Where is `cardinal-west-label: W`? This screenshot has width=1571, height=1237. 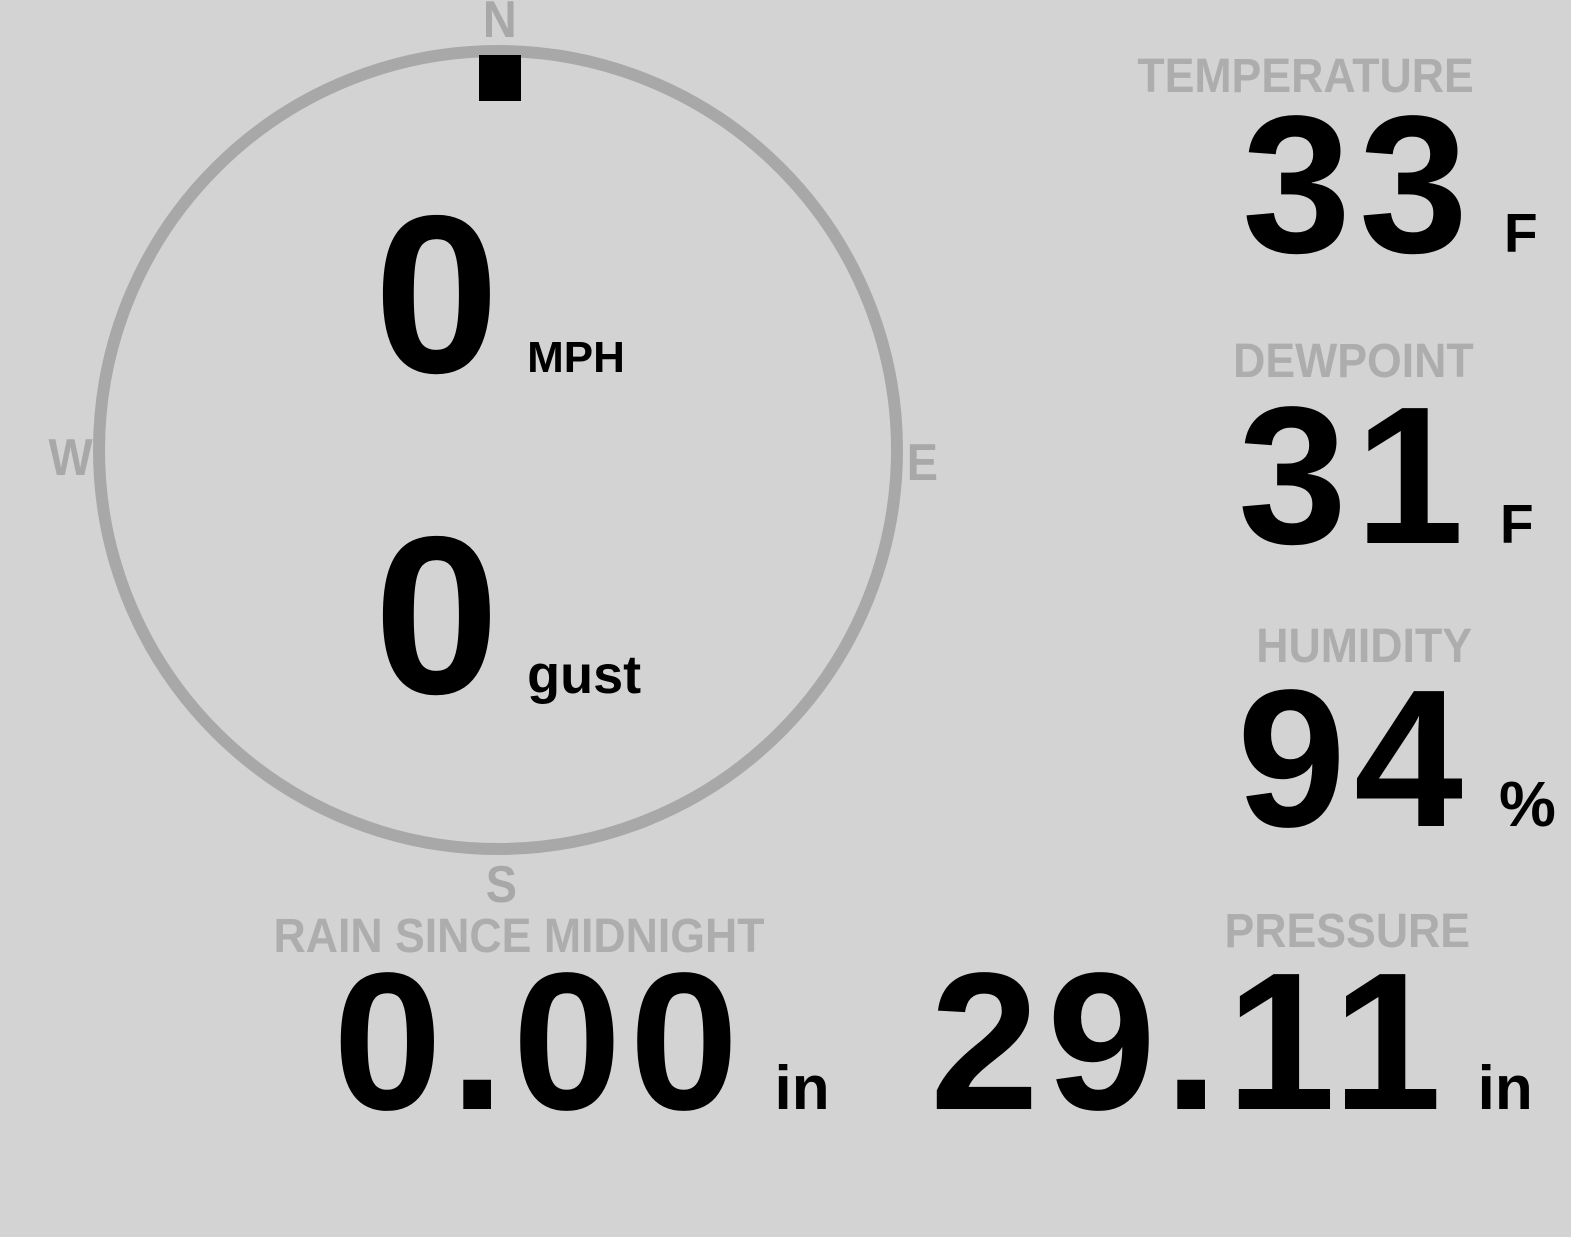 cardinal-west-label: W is located at coordinates (71, 458).